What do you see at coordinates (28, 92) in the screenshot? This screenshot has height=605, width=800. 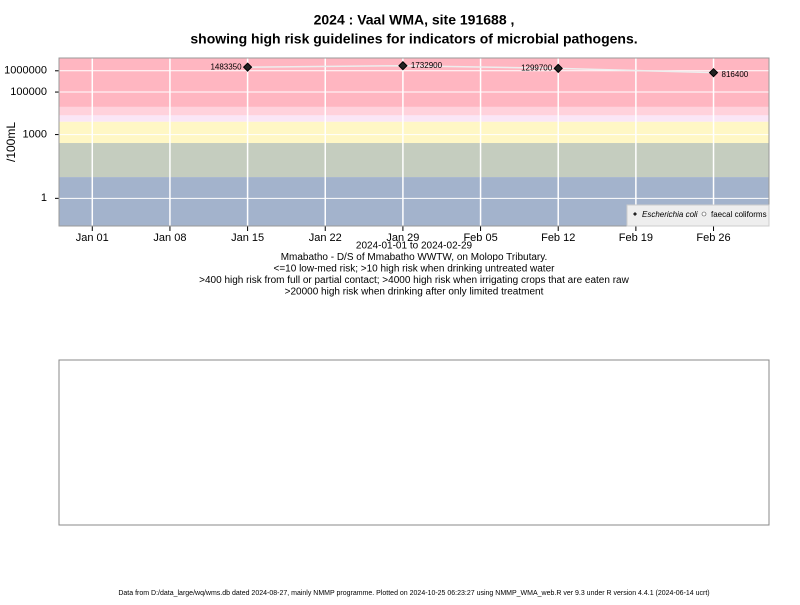 I see `y-tick-label: 100000` at bounding box center [28, 92].